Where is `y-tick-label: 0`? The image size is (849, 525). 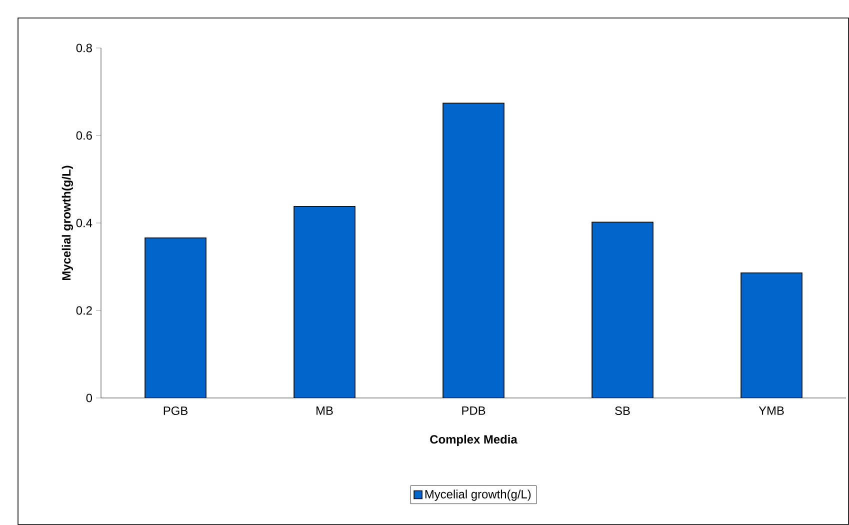 y-tick-label: 0 is located at coordinates (89, 398).